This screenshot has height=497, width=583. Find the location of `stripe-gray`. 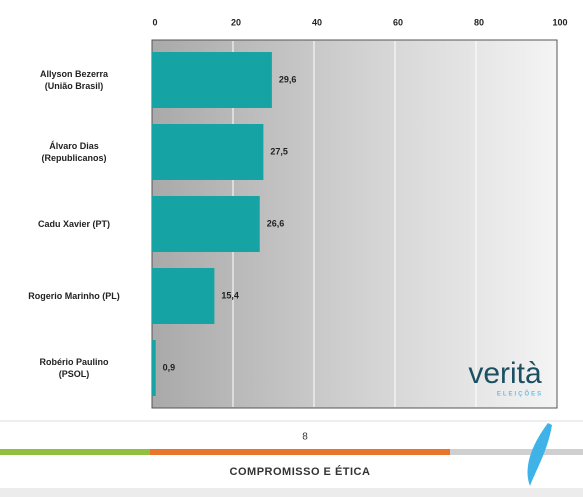

stripe-gray is located at coordinates (516, 452).